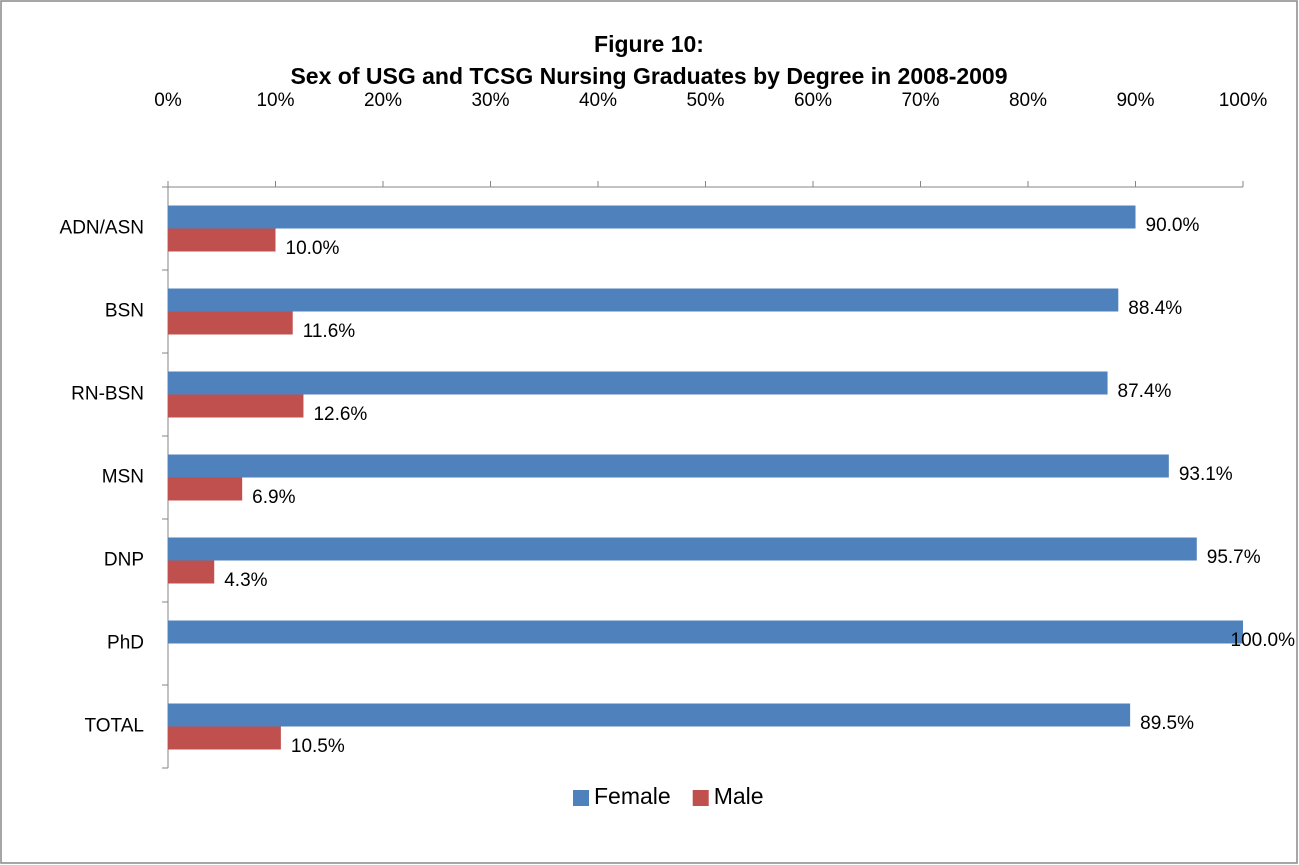 This screenshot has width=1299, height=865. What do you see at coordinates (107, 394) in the screenshot?
I see `y-tick-label: RN-BSN` at bounding box center [107, 394].